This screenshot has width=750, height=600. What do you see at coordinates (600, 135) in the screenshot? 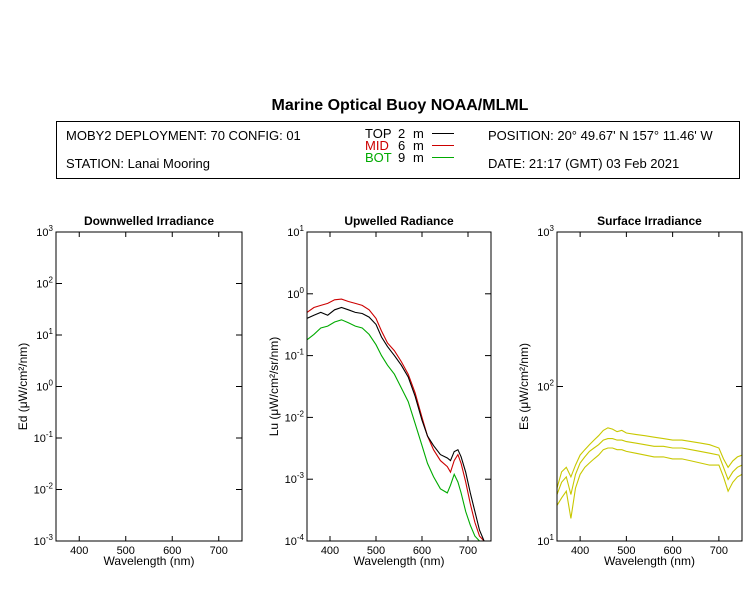
I see `position-text: POSITION: 20° 49.67' N 157° 11.46' W` at bounding box center [600, 135].